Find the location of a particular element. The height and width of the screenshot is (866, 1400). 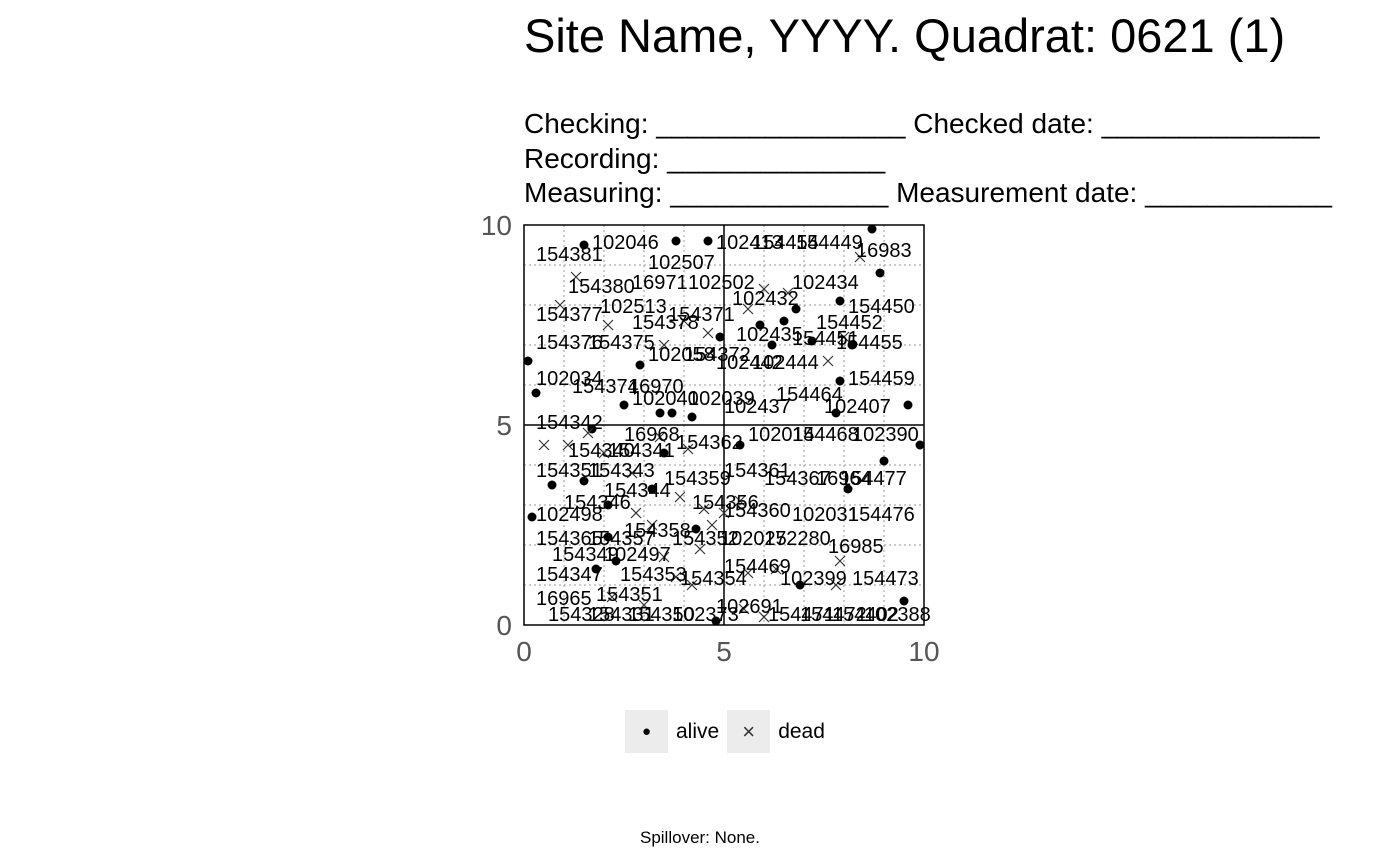

tree-tag-label: 154476 is located at coordinates (881, 515).